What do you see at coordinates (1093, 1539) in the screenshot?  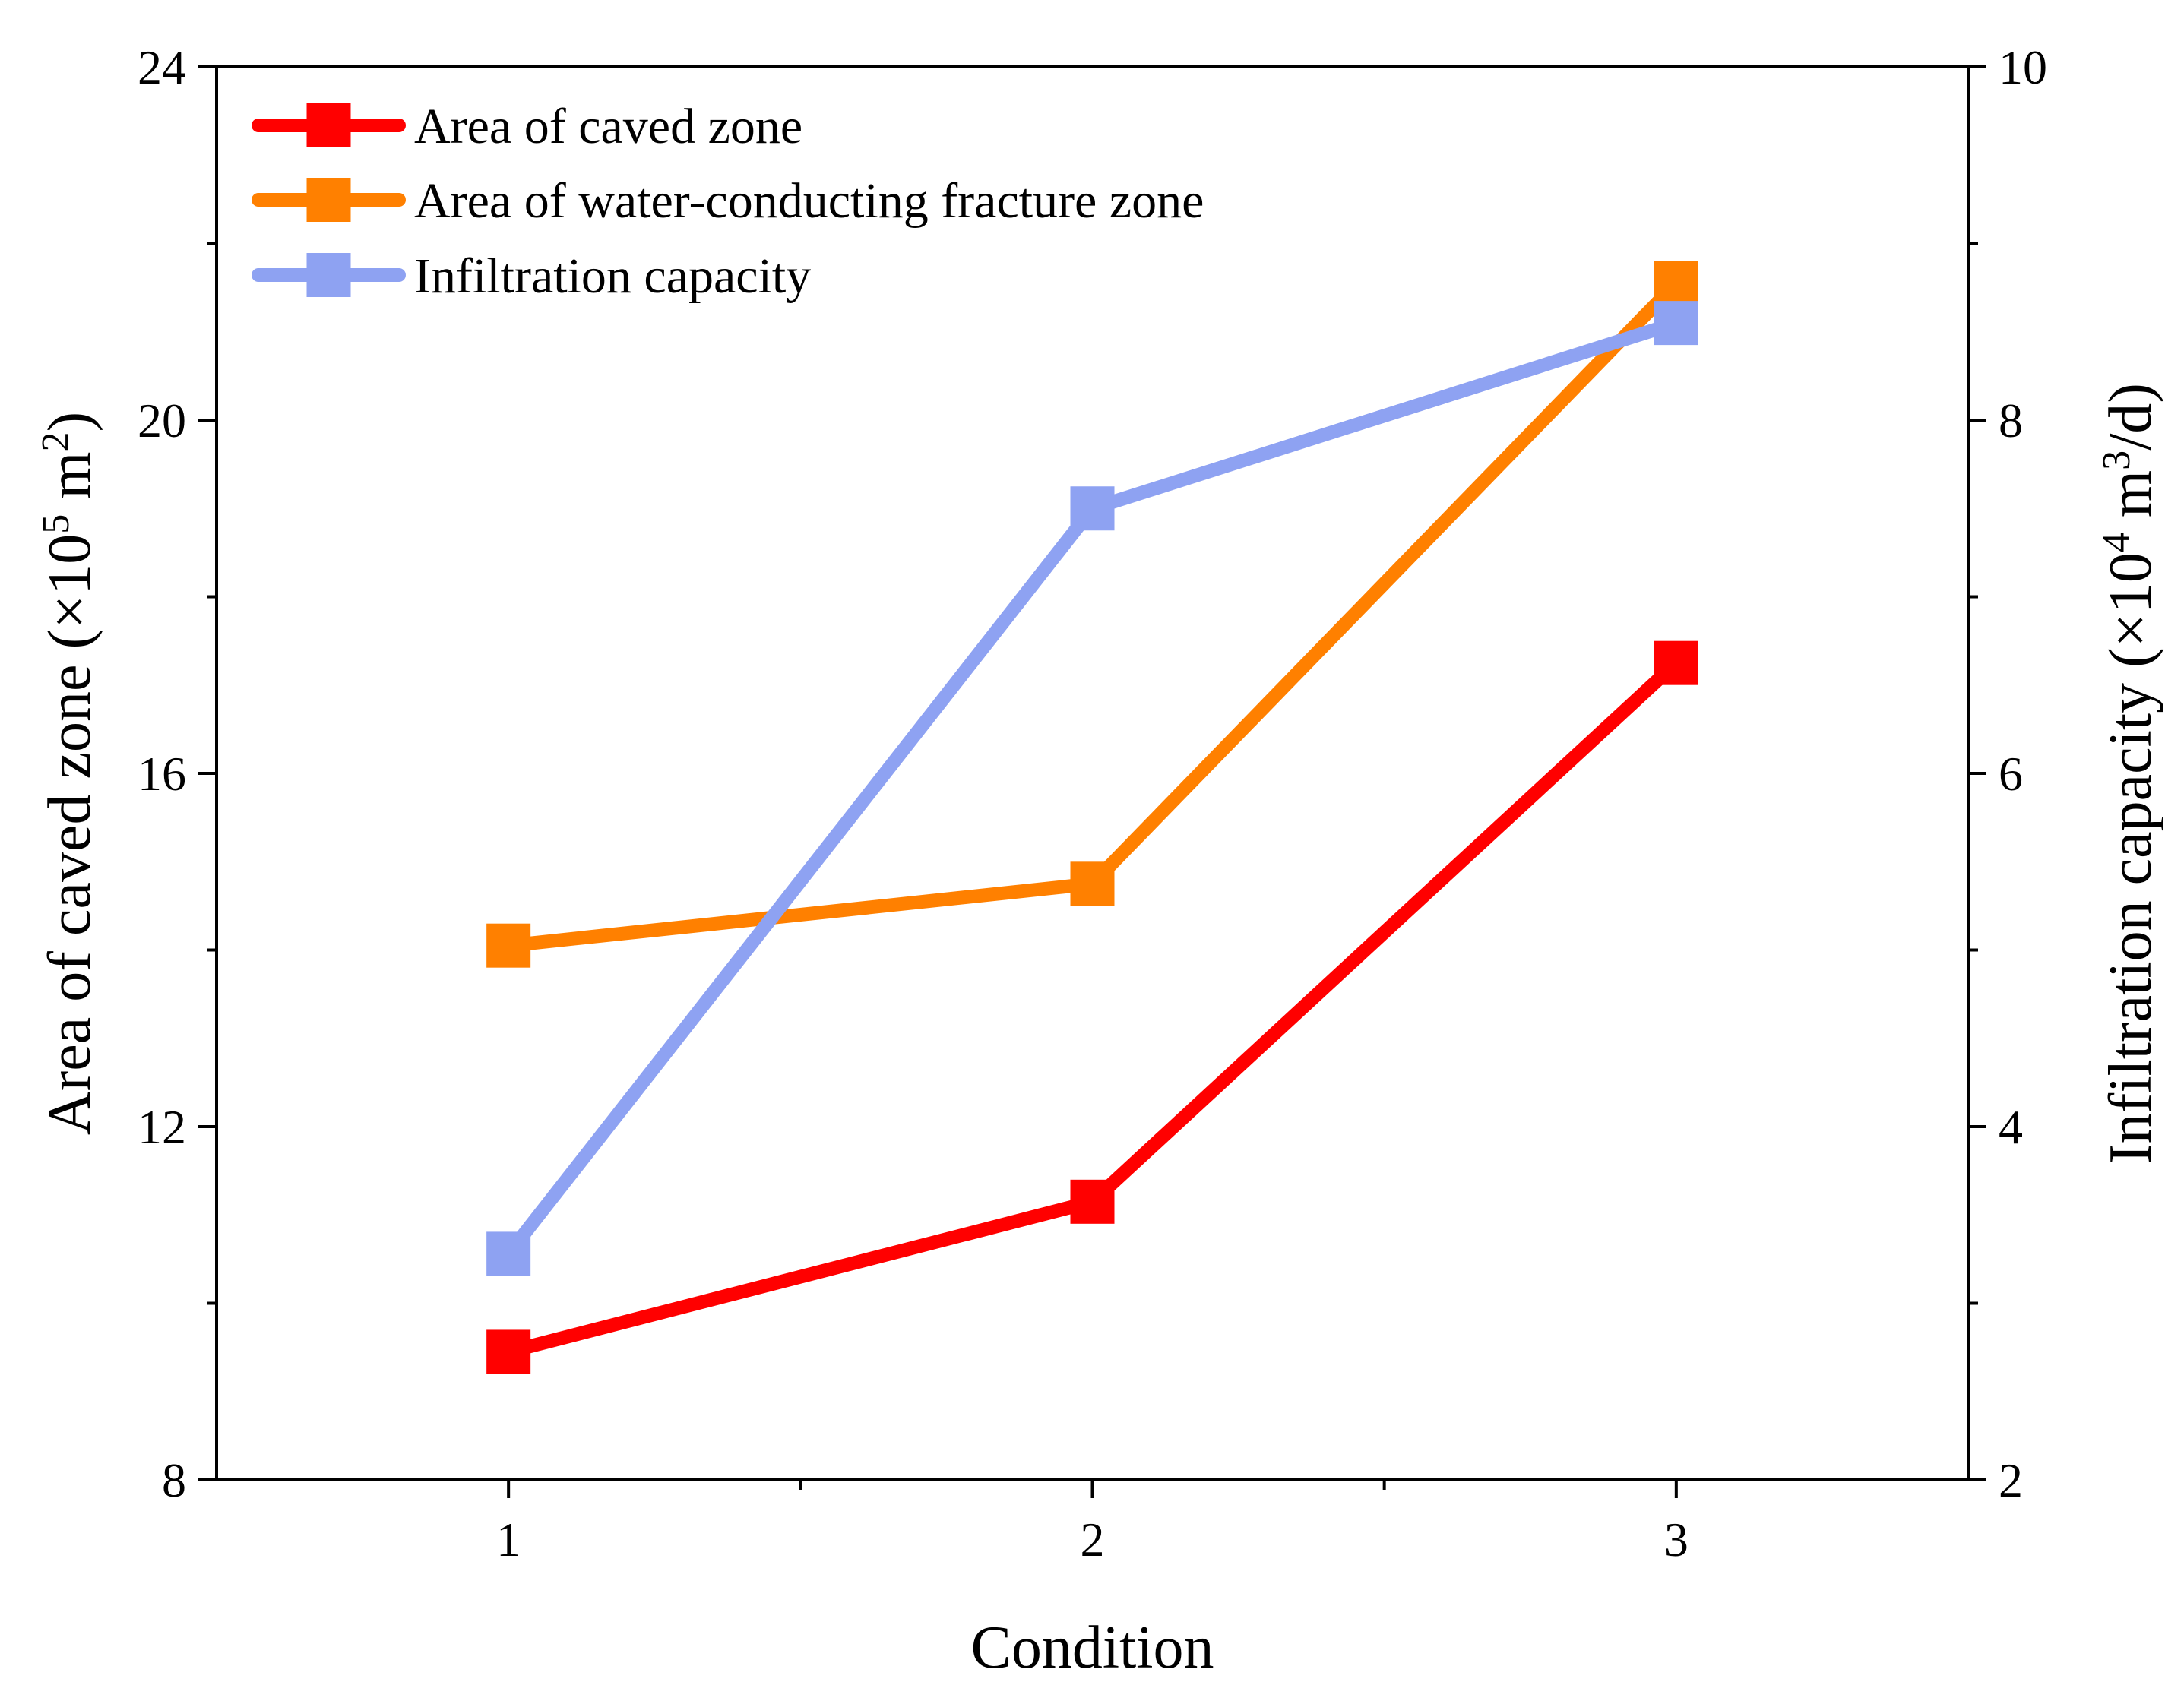 I see `x-tick-label: 2` at bounding box center [1093, 1539].